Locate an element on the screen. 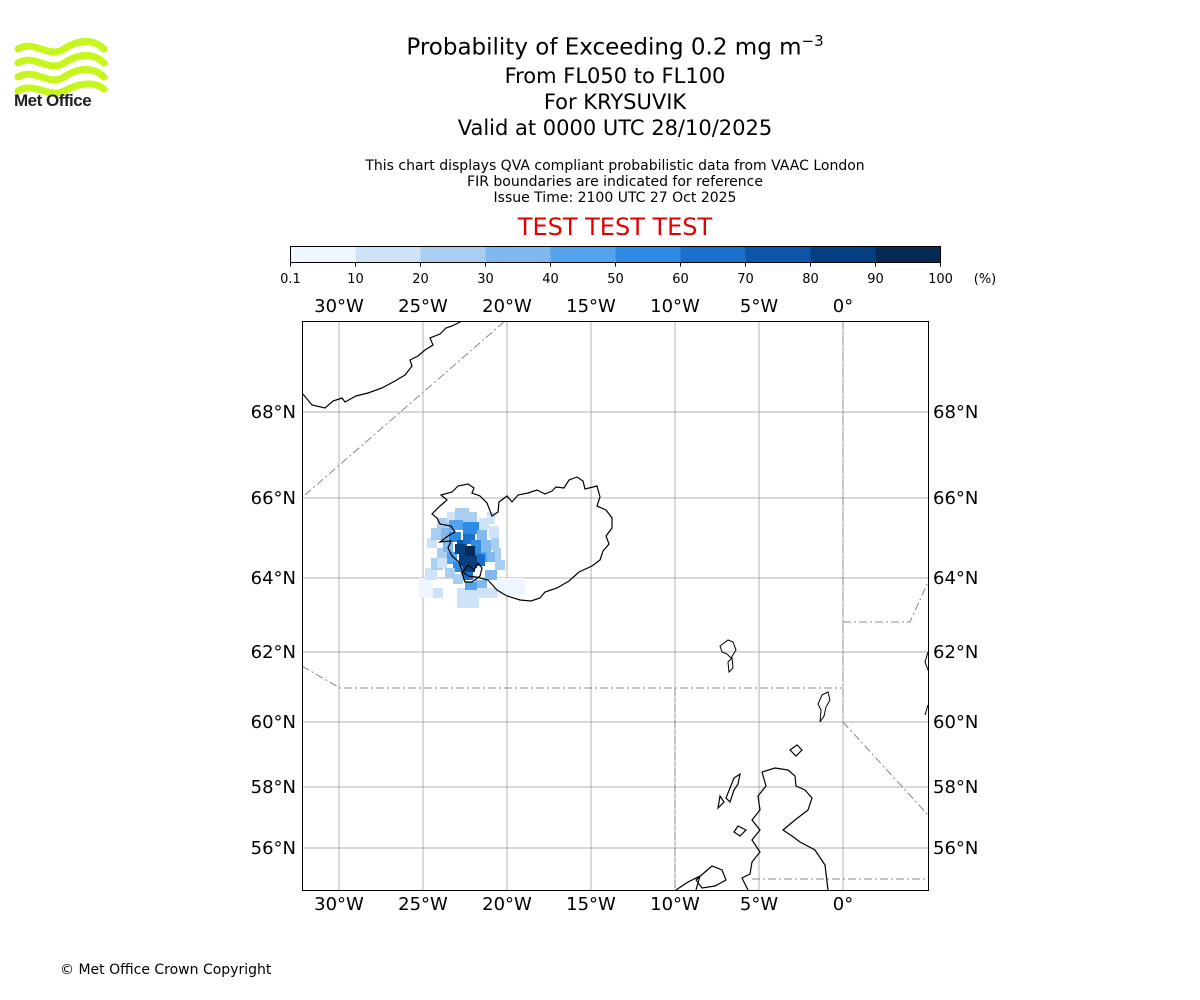 The height and width of the screenshot is (1000, 1200). norway-coastline is located at coordinates (926, 683).